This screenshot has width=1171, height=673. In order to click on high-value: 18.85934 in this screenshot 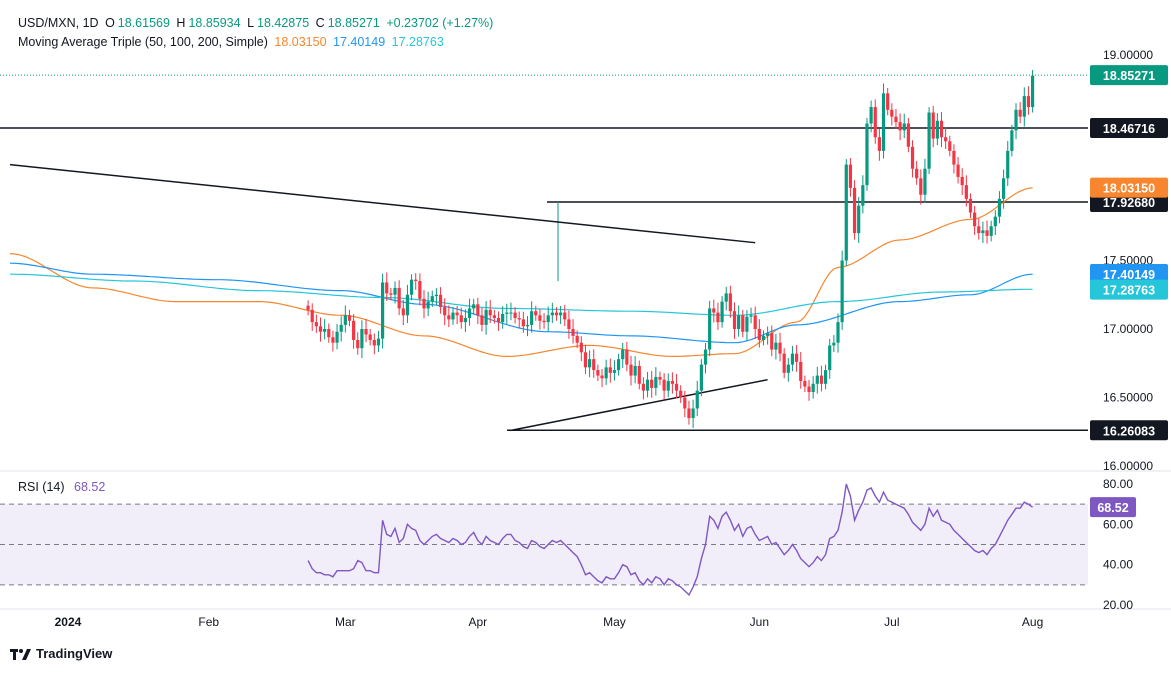, I will do `click(214, 23)`.